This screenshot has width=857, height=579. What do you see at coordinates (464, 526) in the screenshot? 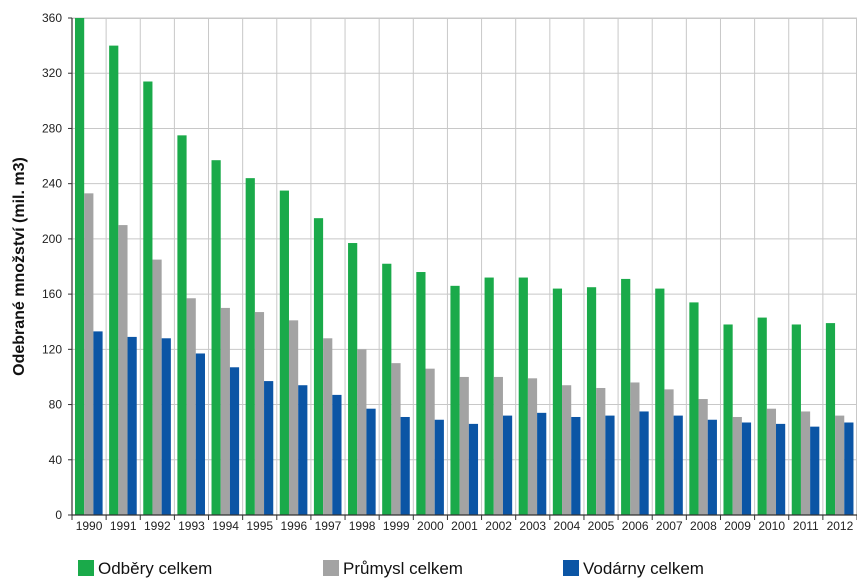
I see `x-tick-label: 2001` at bounding box center [464, 526].